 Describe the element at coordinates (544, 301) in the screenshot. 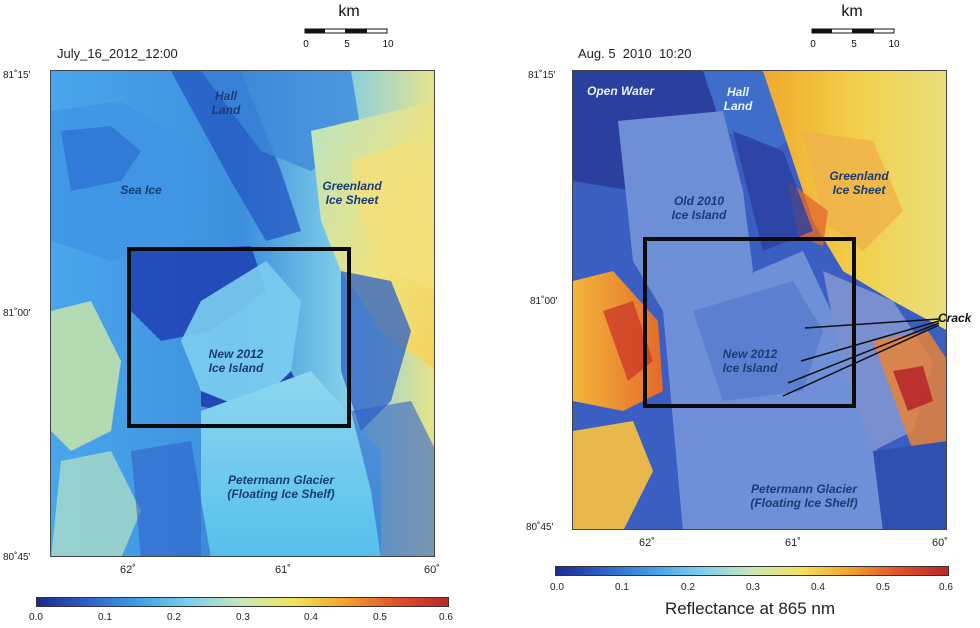

I see `right-lat-label-mid: 81˚00'` at that location.